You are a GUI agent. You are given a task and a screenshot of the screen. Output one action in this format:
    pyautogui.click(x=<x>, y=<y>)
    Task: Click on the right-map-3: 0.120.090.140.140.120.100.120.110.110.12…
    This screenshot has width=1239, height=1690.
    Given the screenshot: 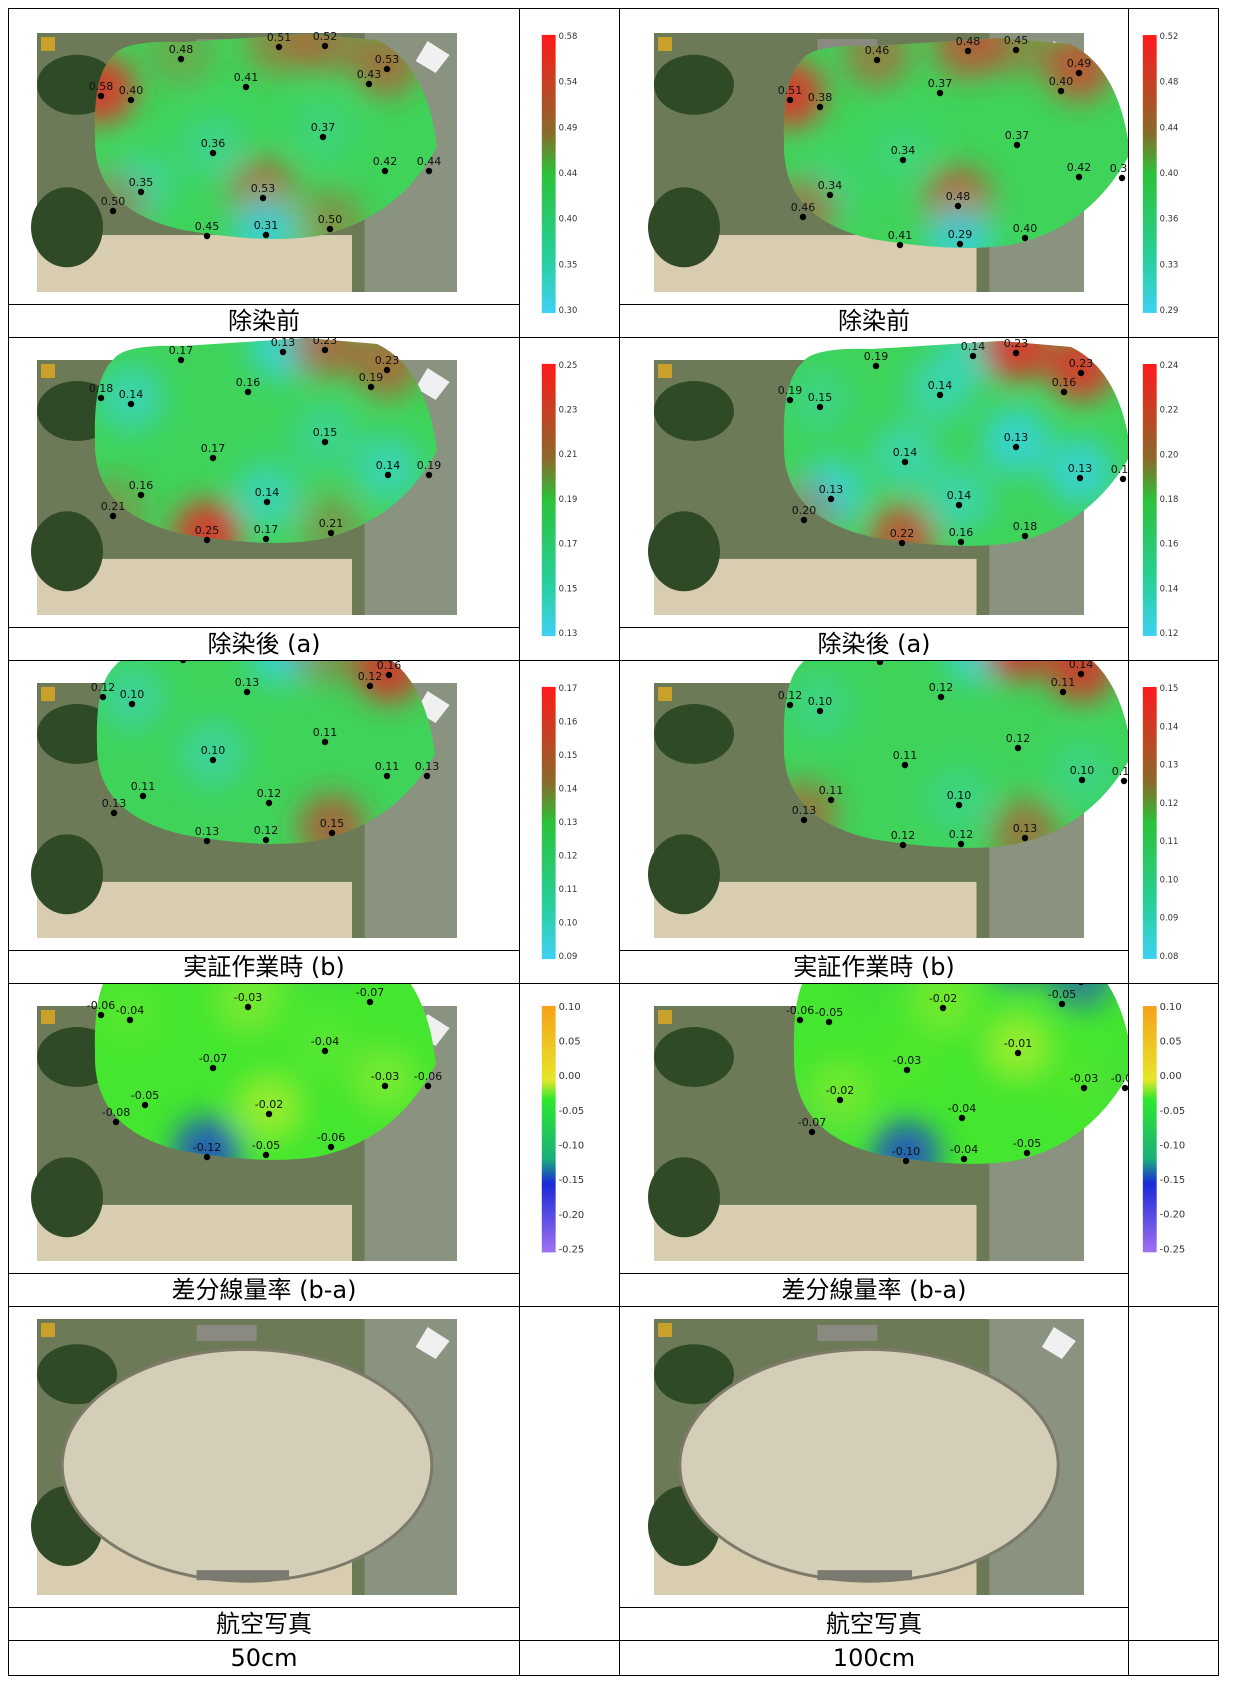 What is the action you would take?
    pyautogui.click(x=888, y=799)
    